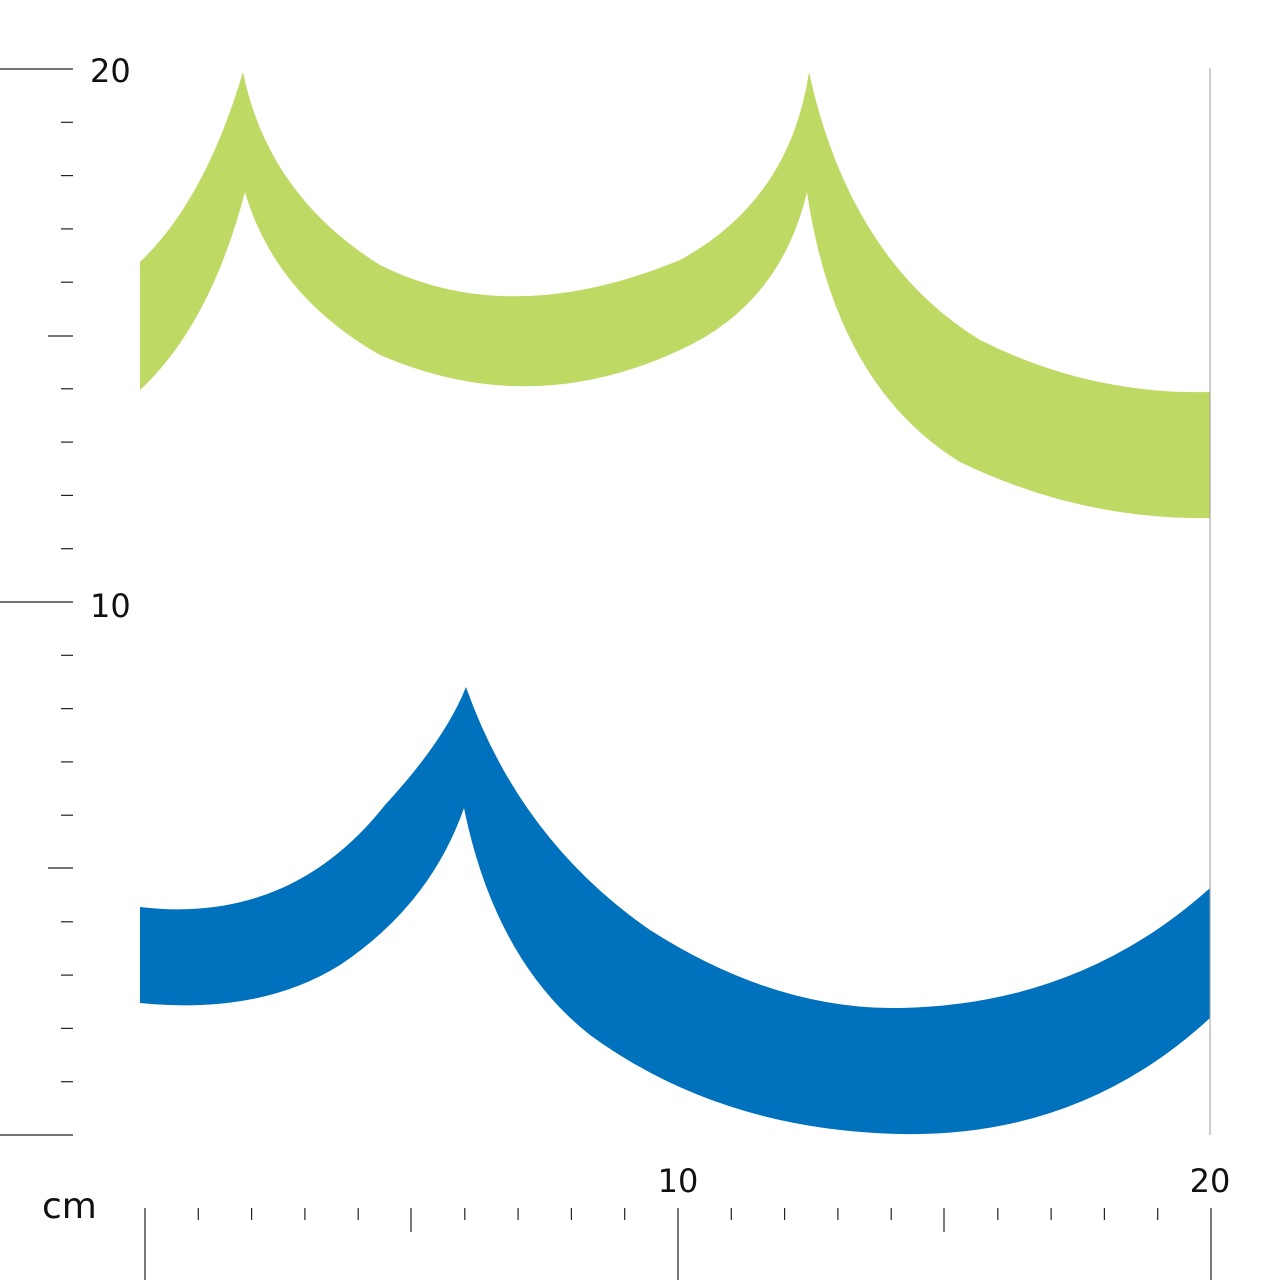  What do you see at coordinates (678, 1214) in the screenshot?
I see `bottom-ruler-minor-ticks` at bounding box center [678, 1214].